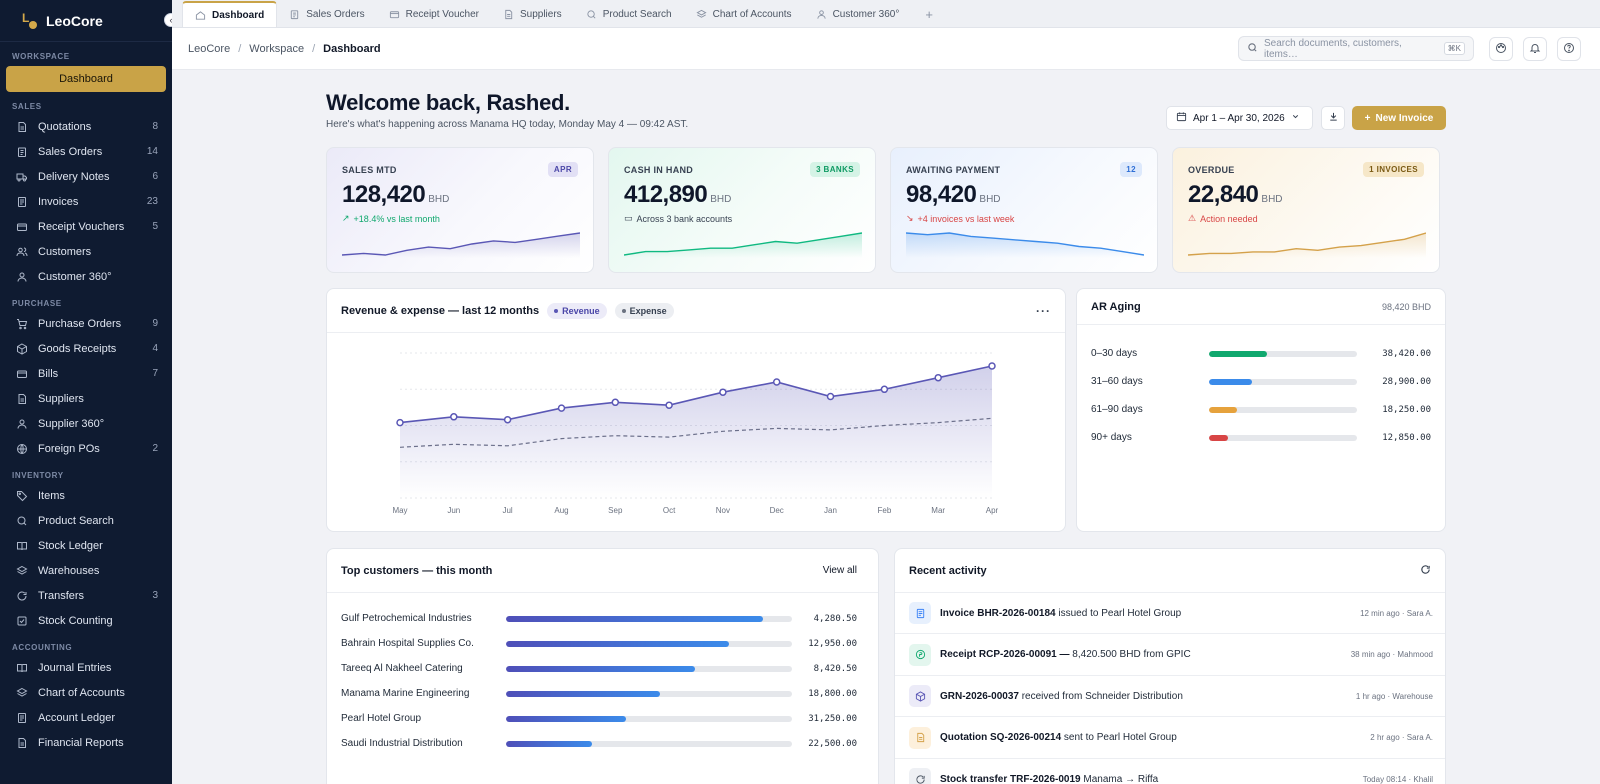 The image size is (1600, 784). I want to click on sidebar-item-stock-ledger: Stock Ledger, so click(86, 545).